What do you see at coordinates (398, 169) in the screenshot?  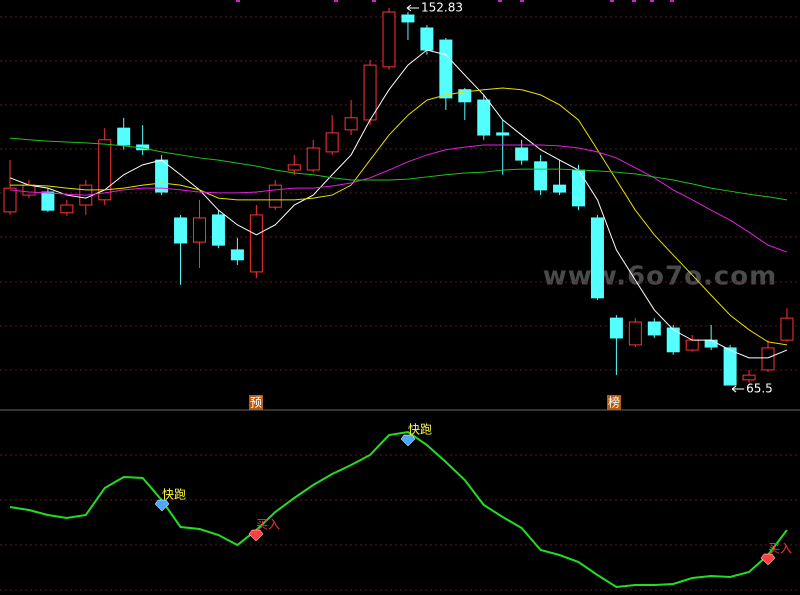 I see `ma-line` at bounding box center [398, 169].